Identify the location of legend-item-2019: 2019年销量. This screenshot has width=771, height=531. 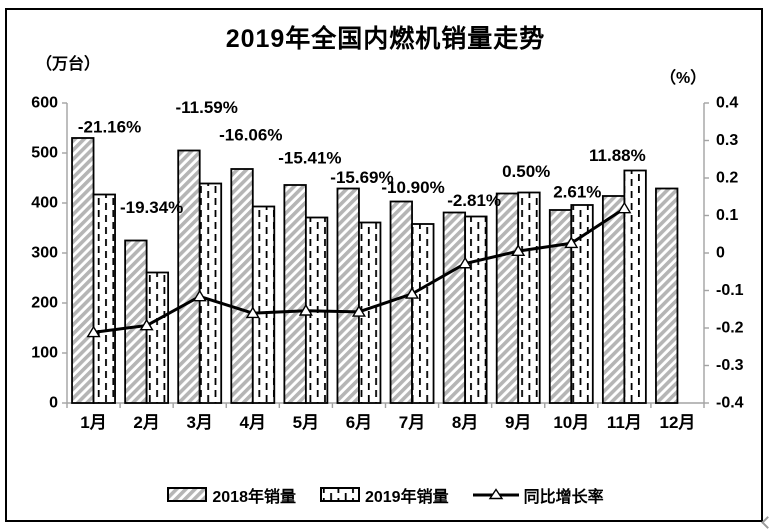
(384, 495).